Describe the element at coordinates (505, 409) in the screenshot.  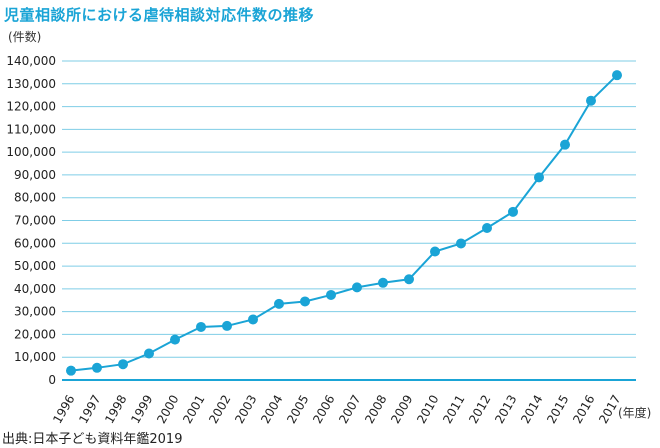
I see `x-tick-label: 2013` at that location.